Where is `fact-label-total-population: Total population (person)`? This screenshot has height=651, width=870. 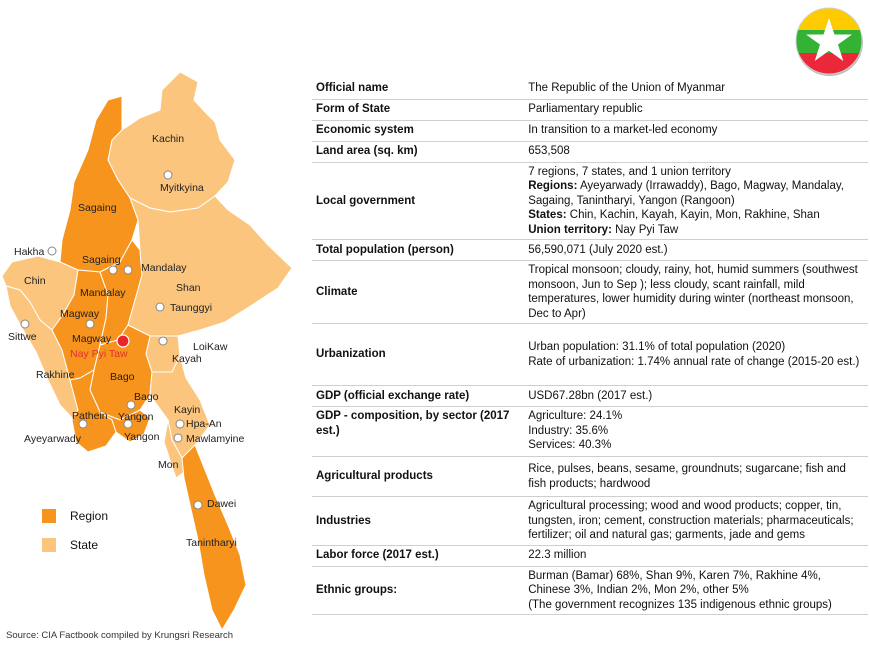 fact-label-total-population: Total population (person) is located at coordinates (418, 250).